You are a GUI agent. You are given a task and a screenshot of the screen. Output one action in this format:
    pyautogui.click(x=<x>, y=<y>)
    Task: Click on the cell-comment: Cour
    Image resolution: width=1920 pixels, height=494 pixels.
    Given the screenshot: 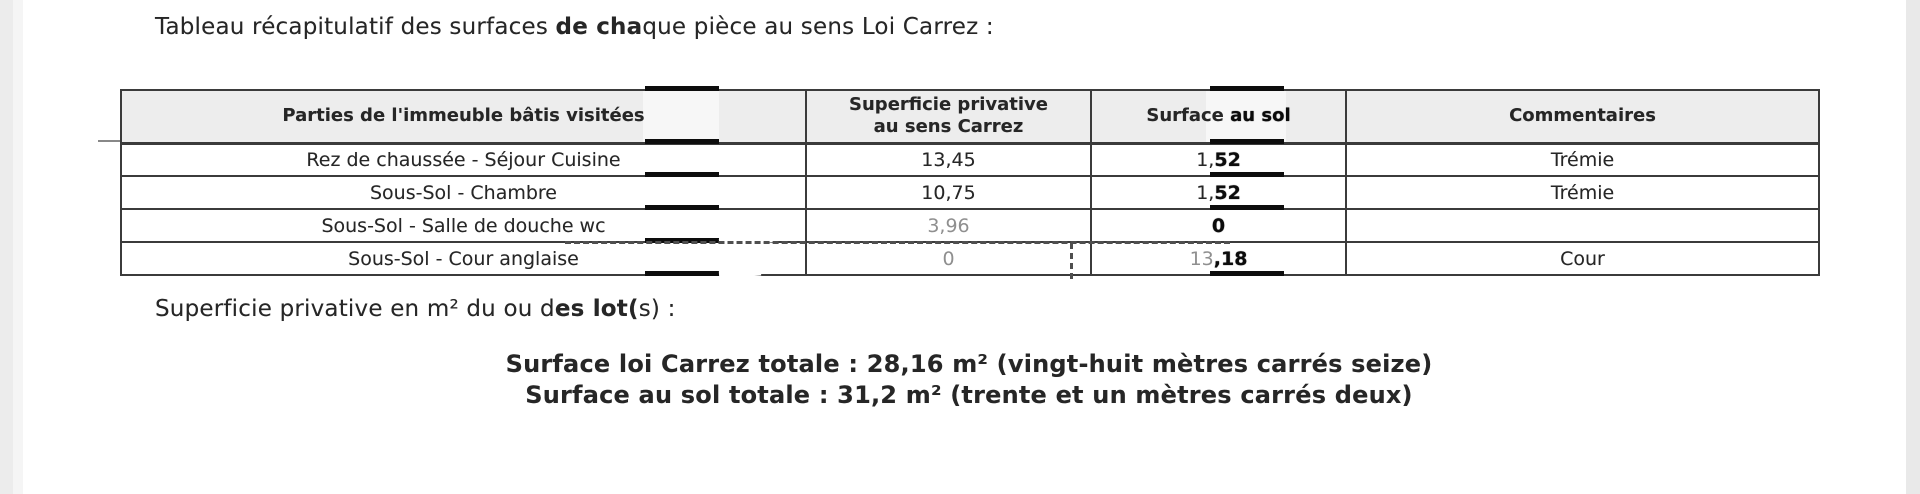 What is the action you would take?
    pyautogui.click(x=1582, y=258)
    